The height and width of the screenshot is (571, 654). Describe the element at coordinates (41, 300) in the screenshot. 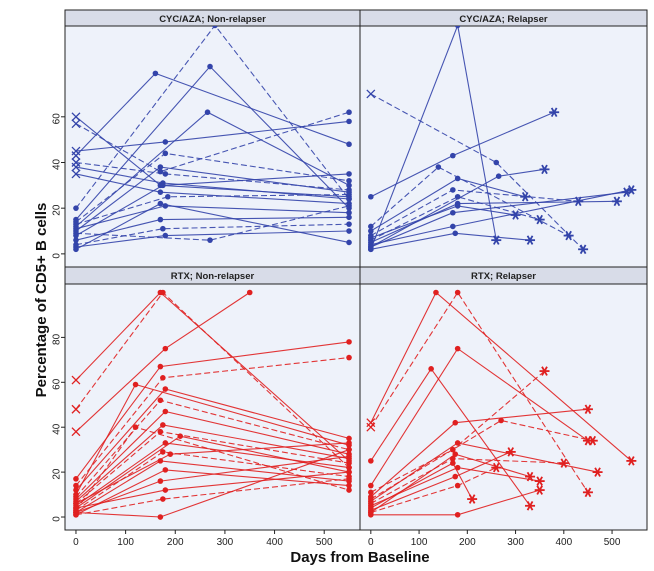

I see `y-axis-label: Percentage of CD5+ B cells` at that location.